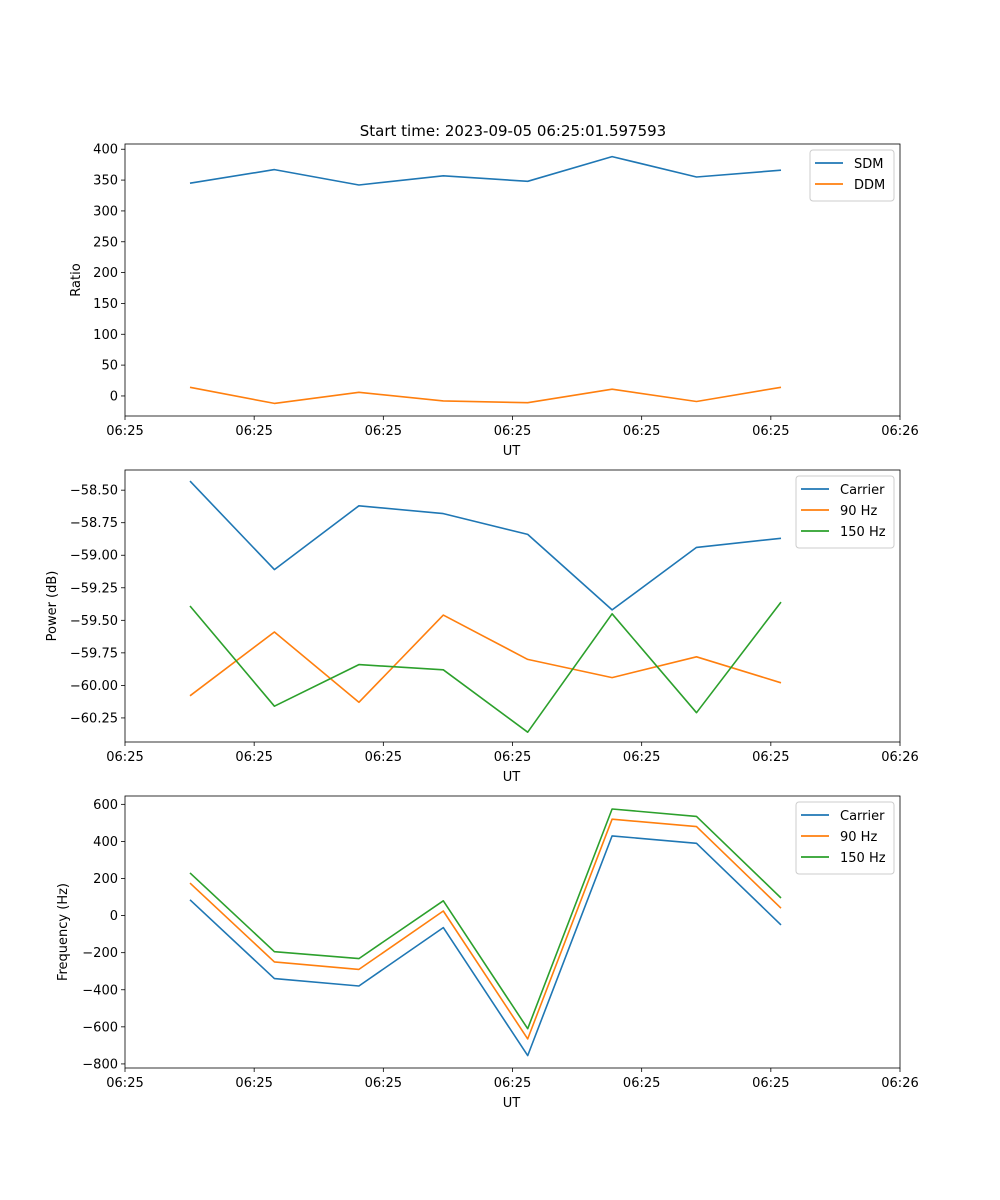  What do you see at coordinates (94, 523) in the screenshot?
I see `y-tick-label: −58.75` at bounding box center [94, 523].